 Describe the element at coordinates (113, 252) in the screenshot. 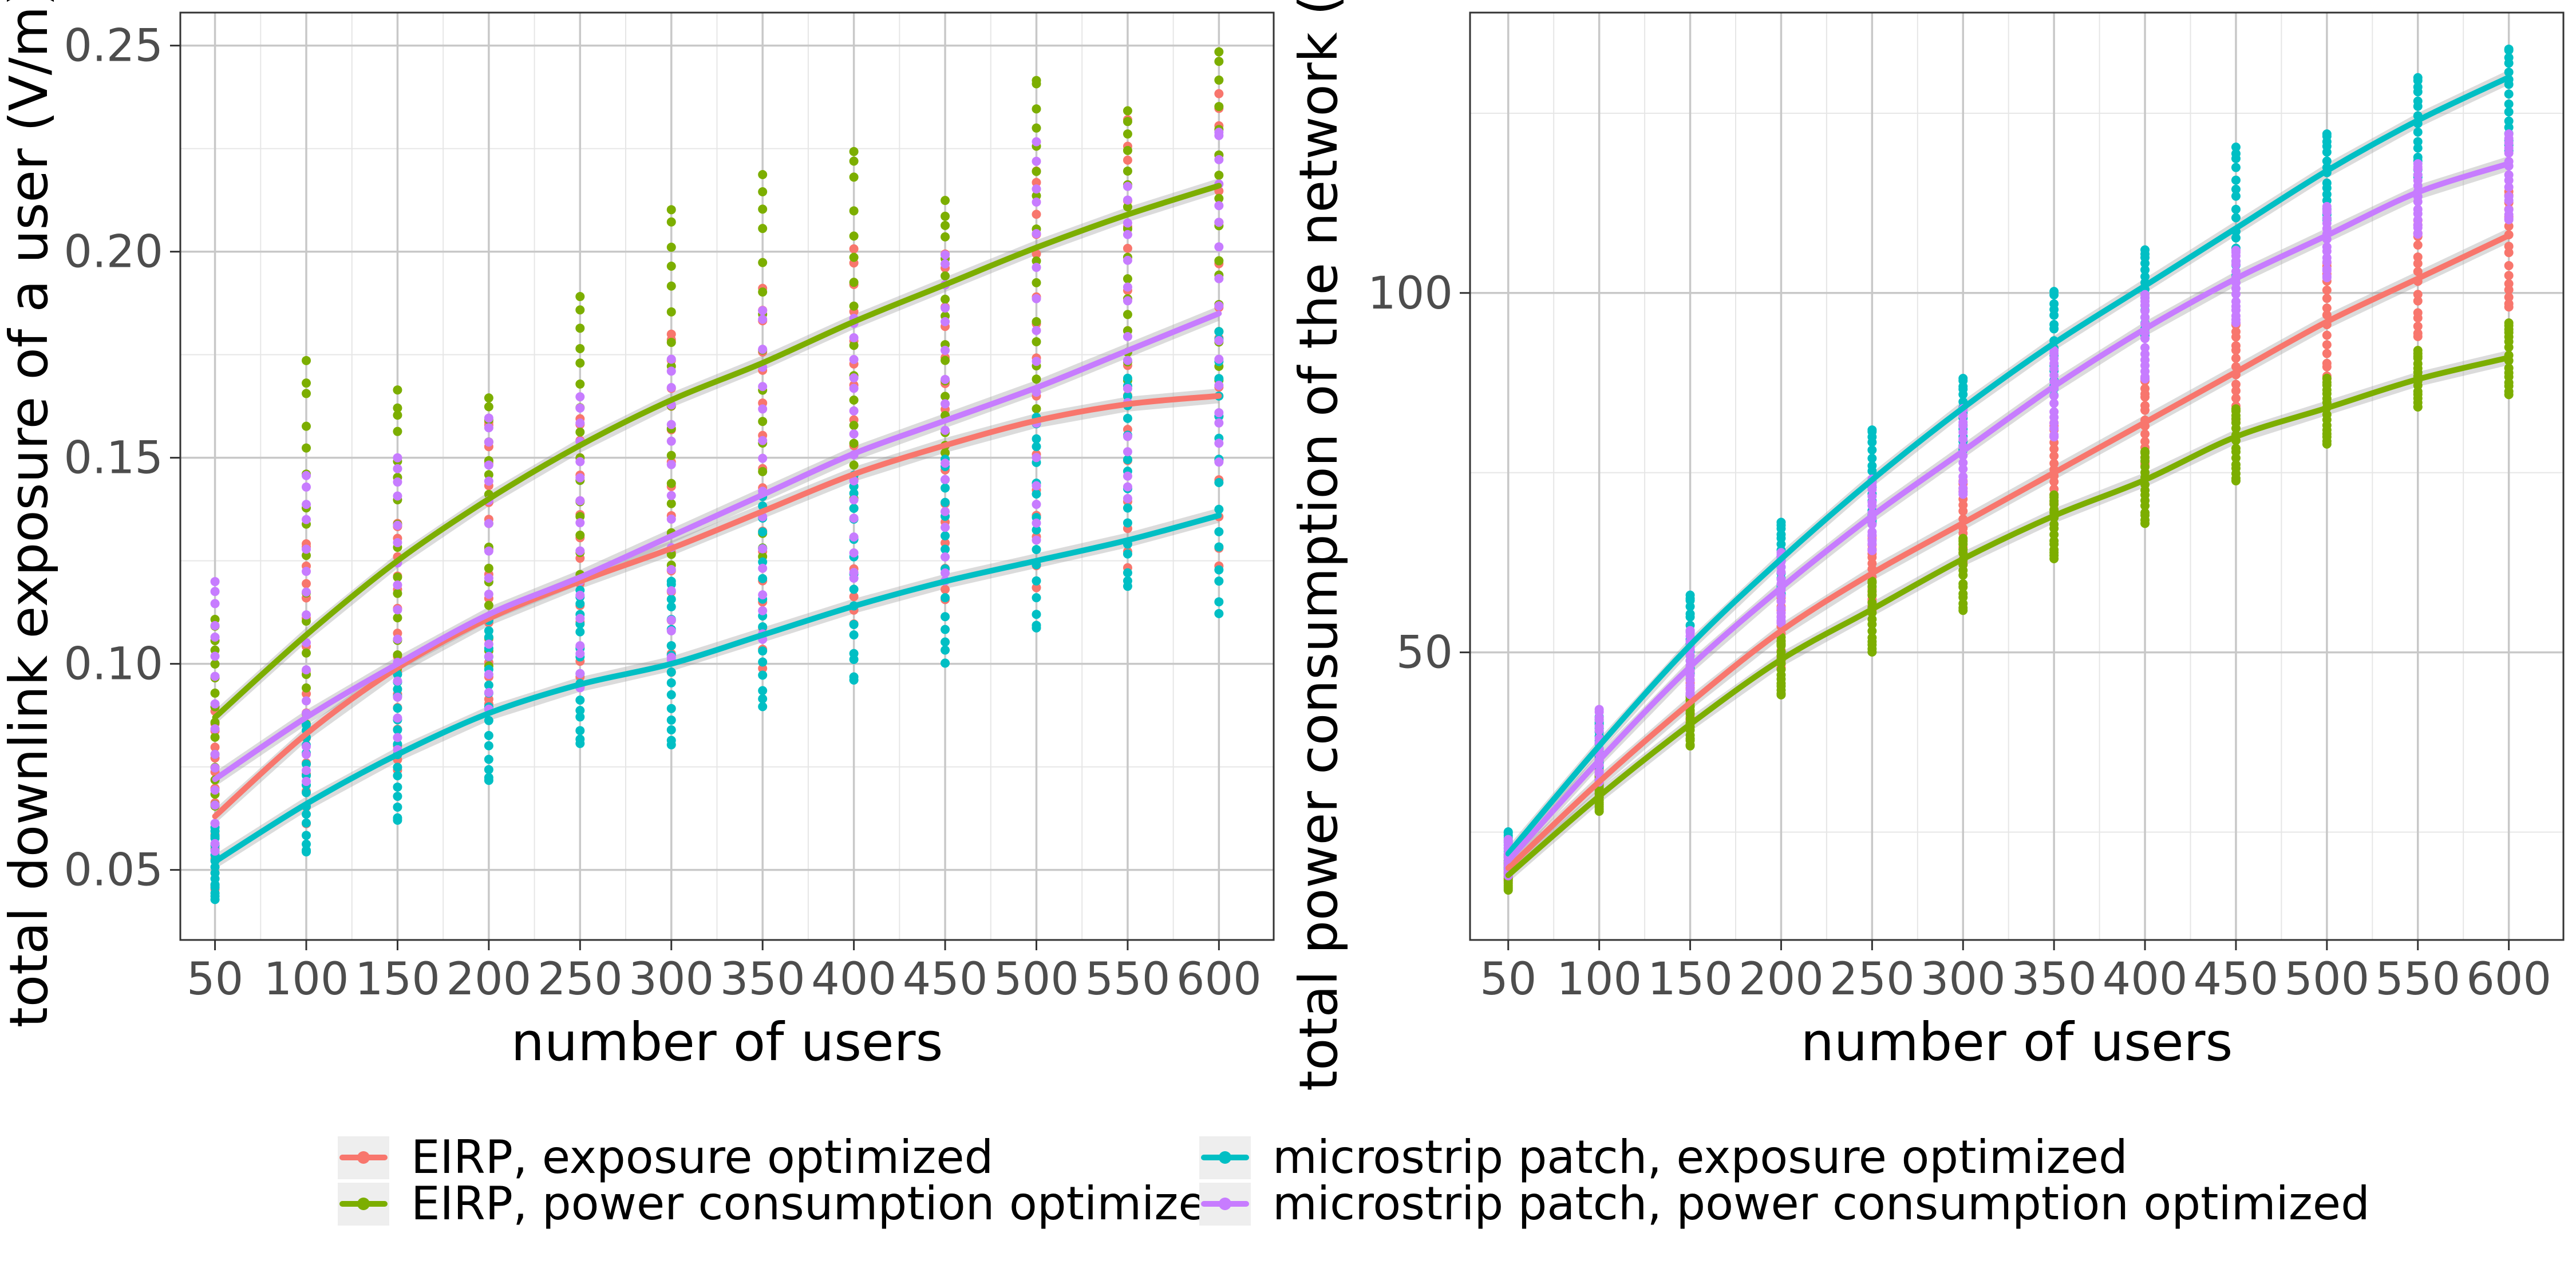

I see `exposure-y-tick-label: 0.20` at that location.